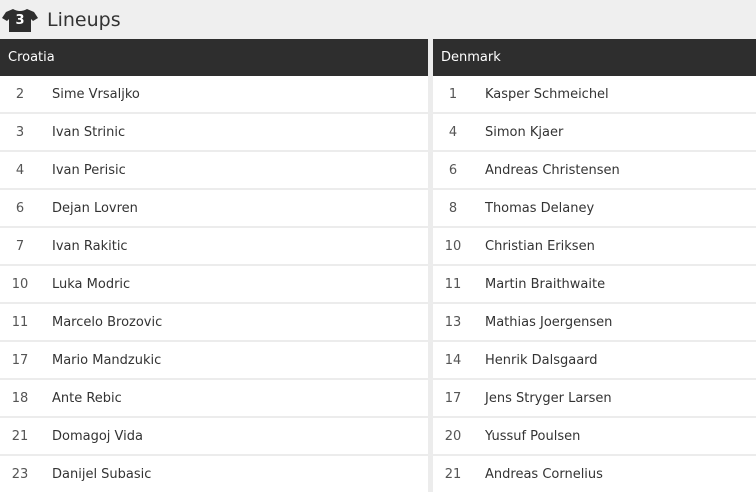  I want to click on player-name: Danijel Subasic, so click(102, 474).